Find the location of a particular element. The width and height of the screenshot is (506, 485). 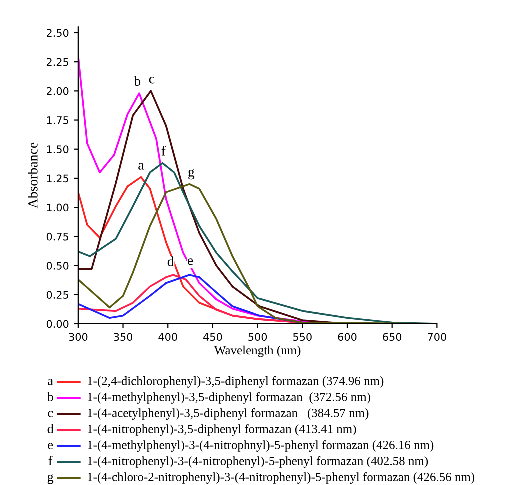

legend-label: 1-(4-nitrophenyl)-3-(4-nitrophenyl)-5-phenyl formazan (402.58 nm) is located at coordinates (258, 462).